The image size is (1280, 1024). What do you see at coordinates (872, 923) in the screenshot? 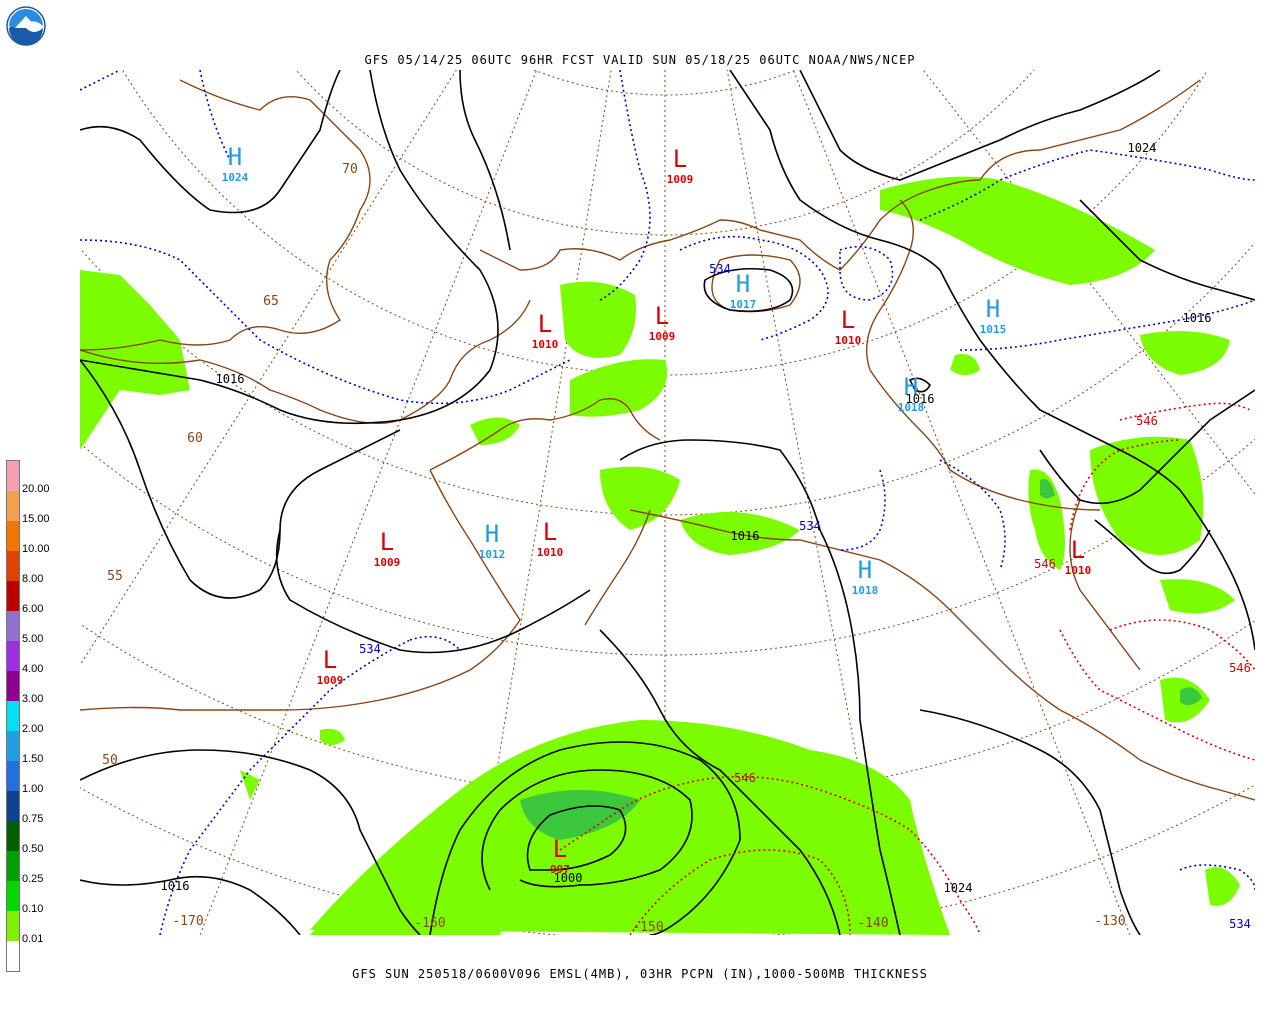
I see `graticule-label: -140` at bounding box center [872, 923].